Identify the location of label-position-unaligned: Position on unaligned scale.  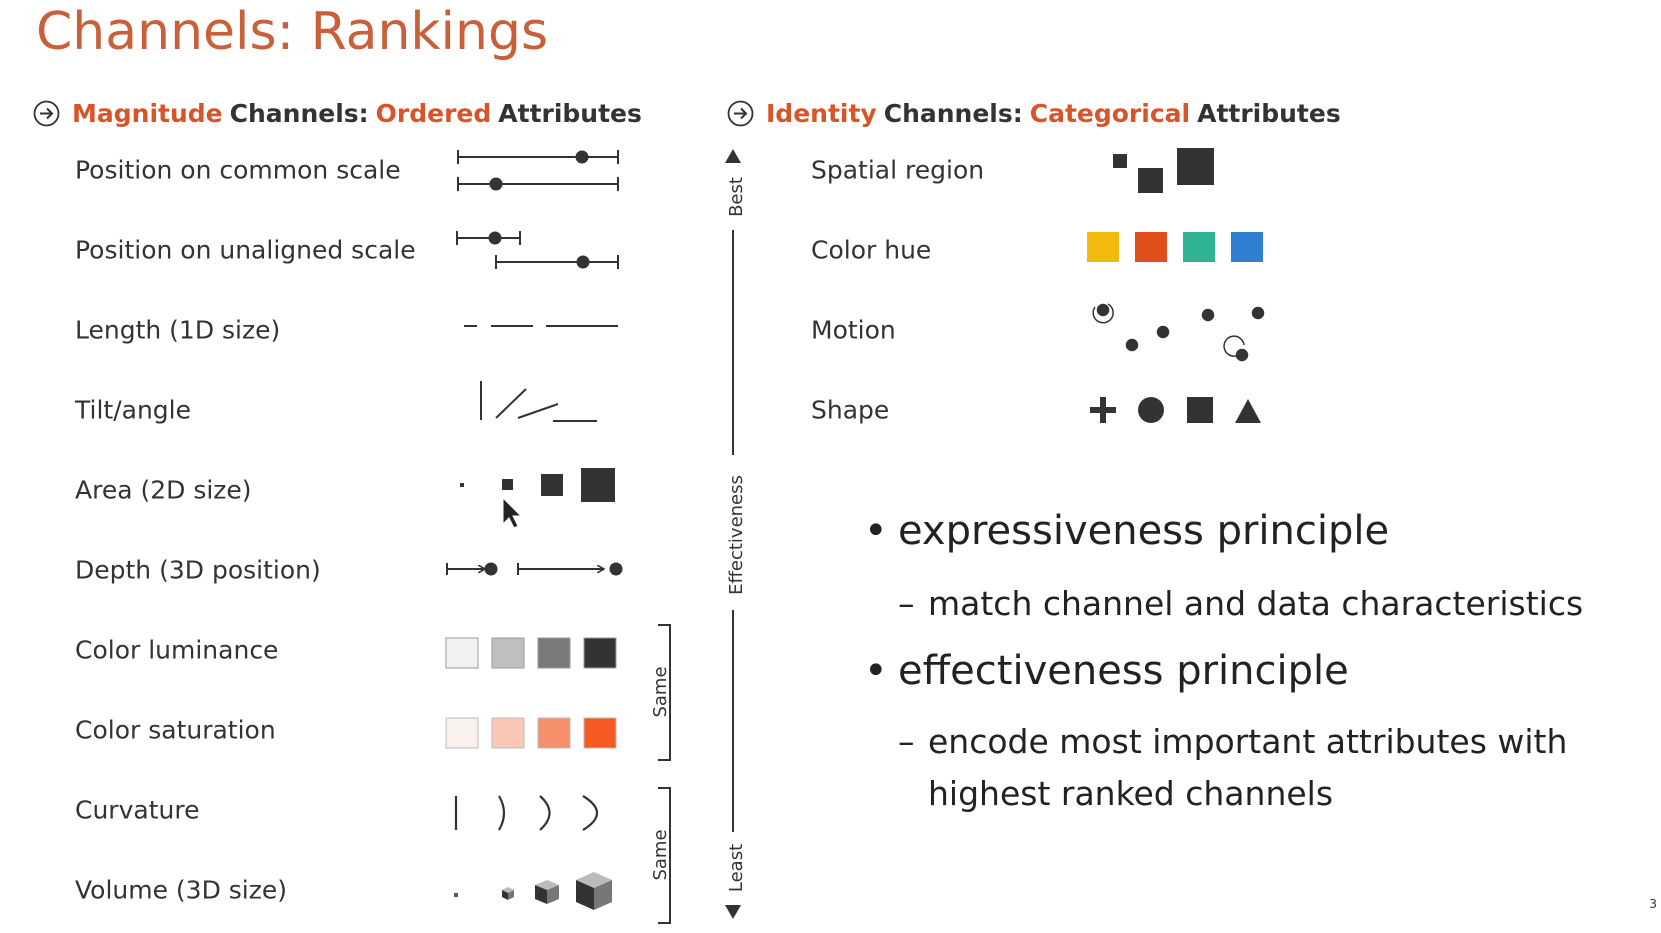
(245, 250).